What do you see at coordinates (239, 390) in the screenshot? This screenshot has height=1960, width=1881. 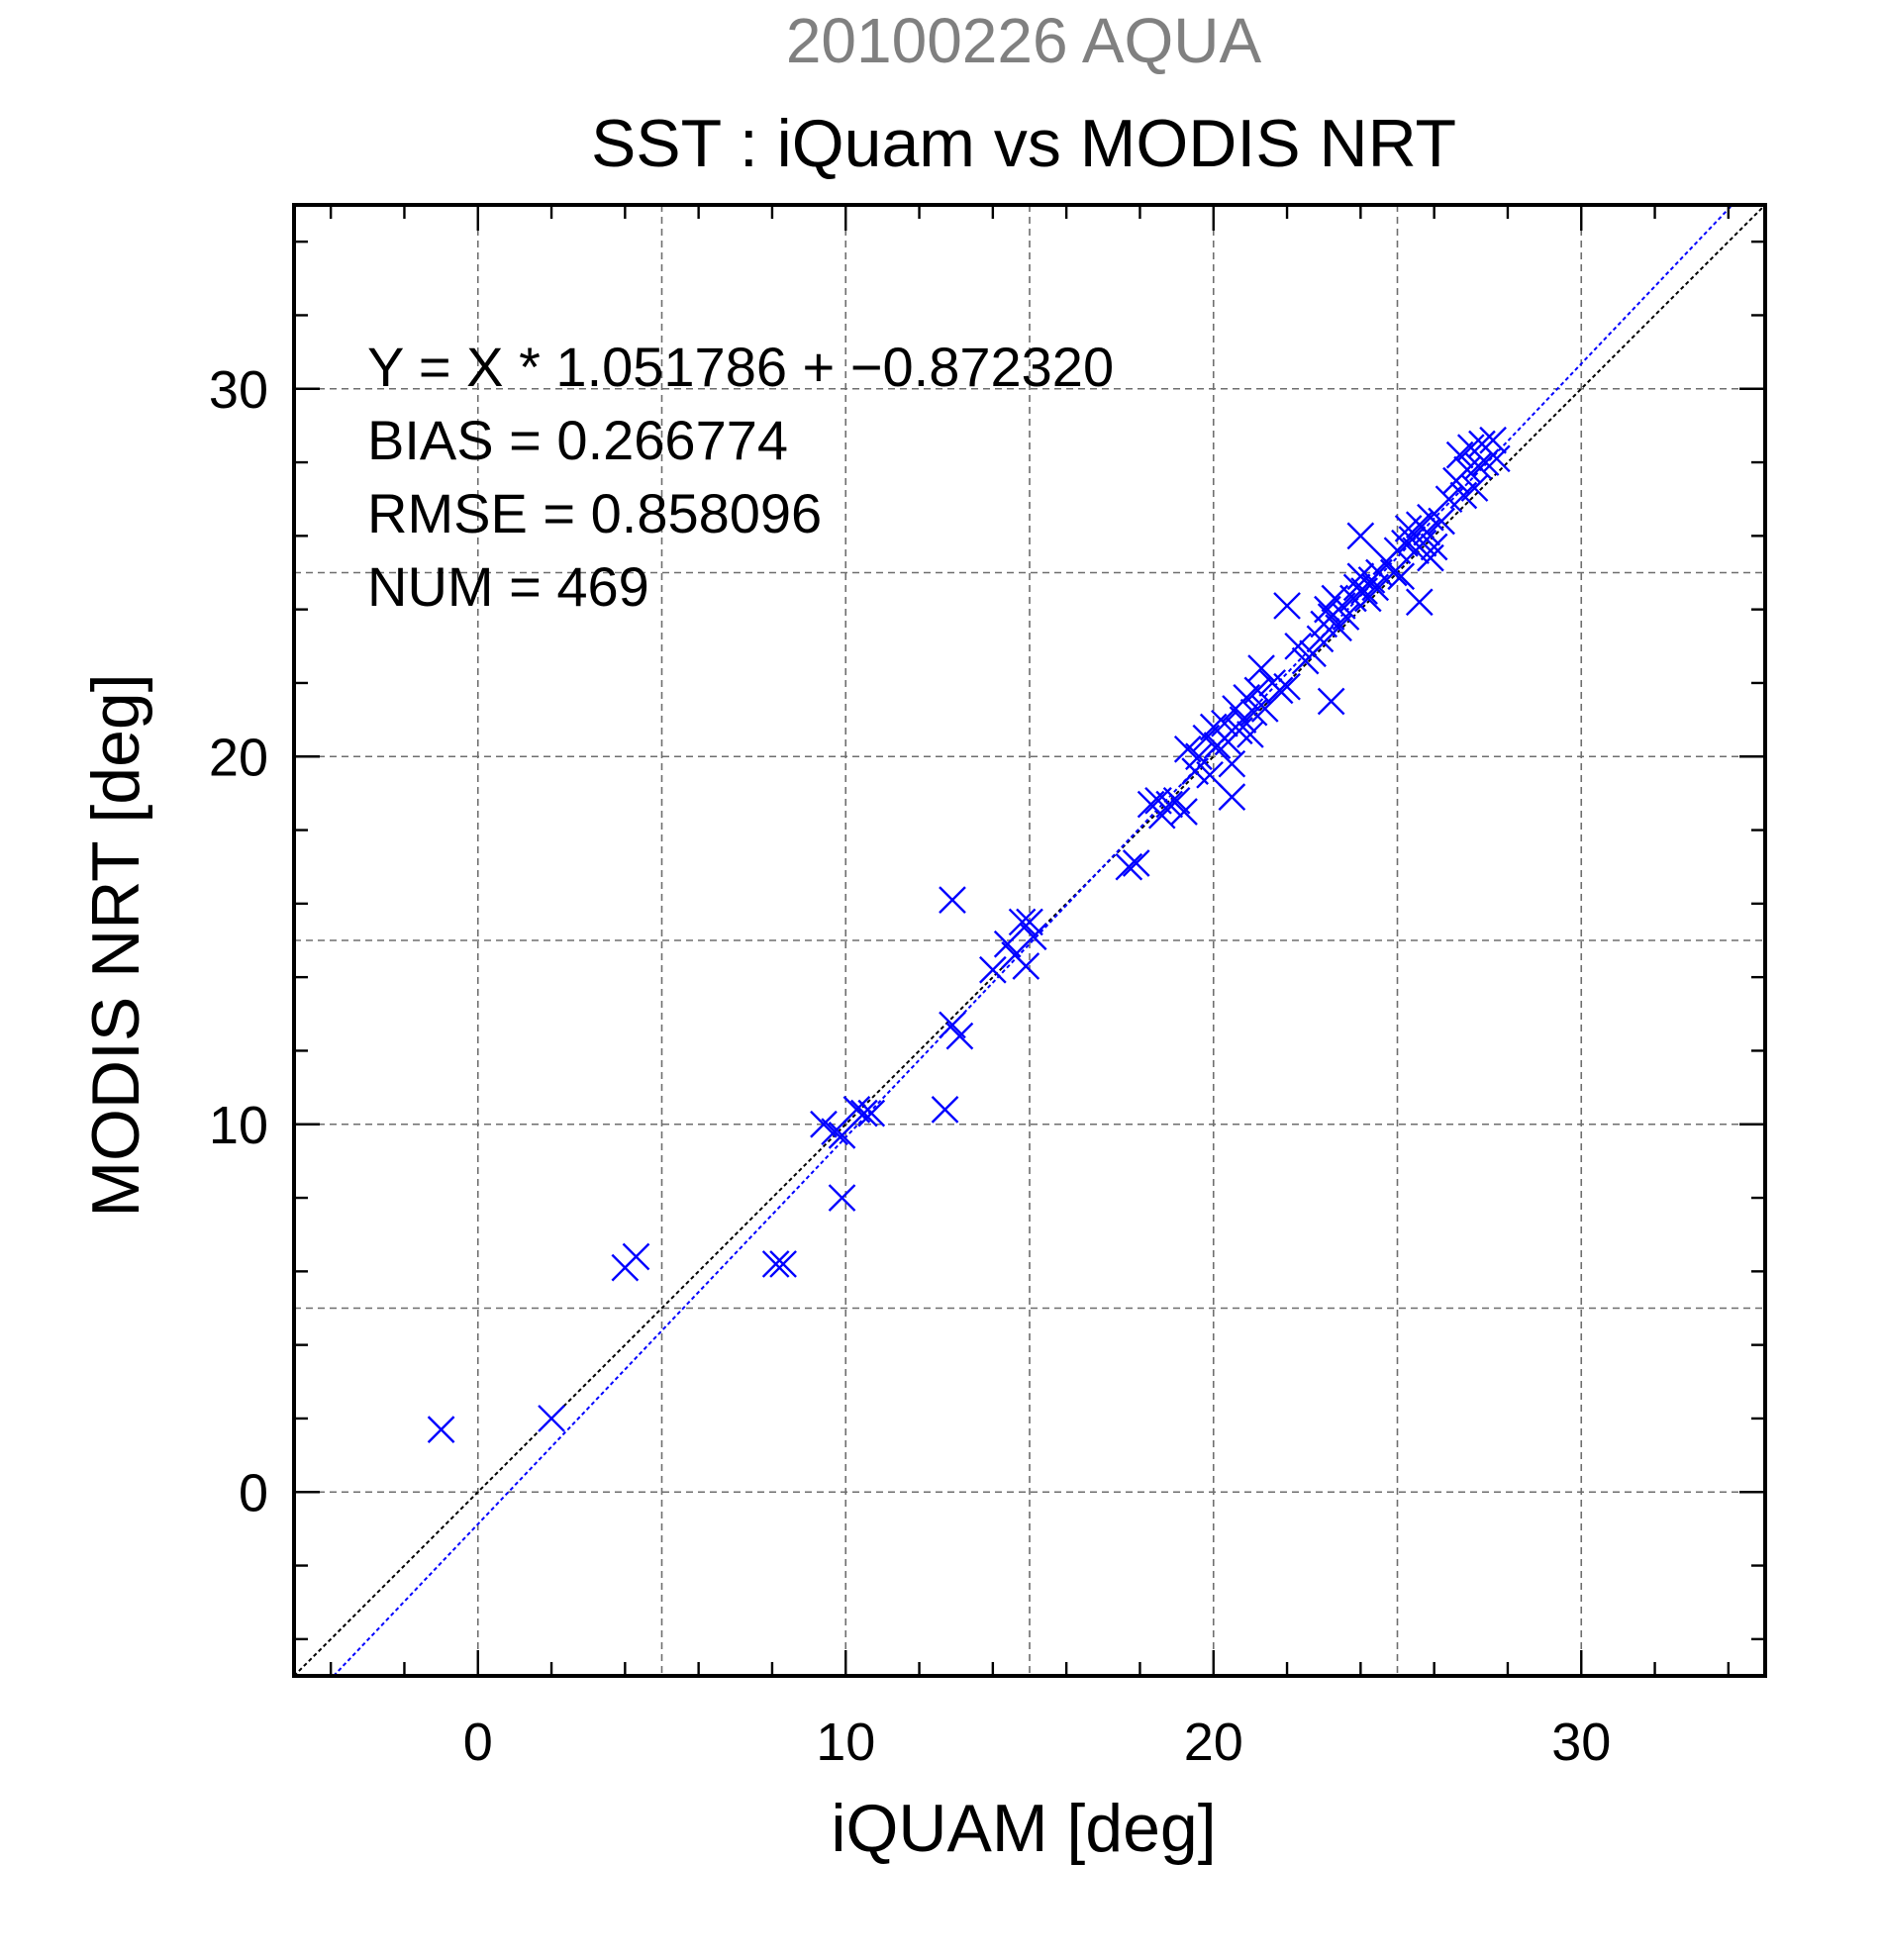 I see `y-tick-label: 30` at bounding box center [239, 390].